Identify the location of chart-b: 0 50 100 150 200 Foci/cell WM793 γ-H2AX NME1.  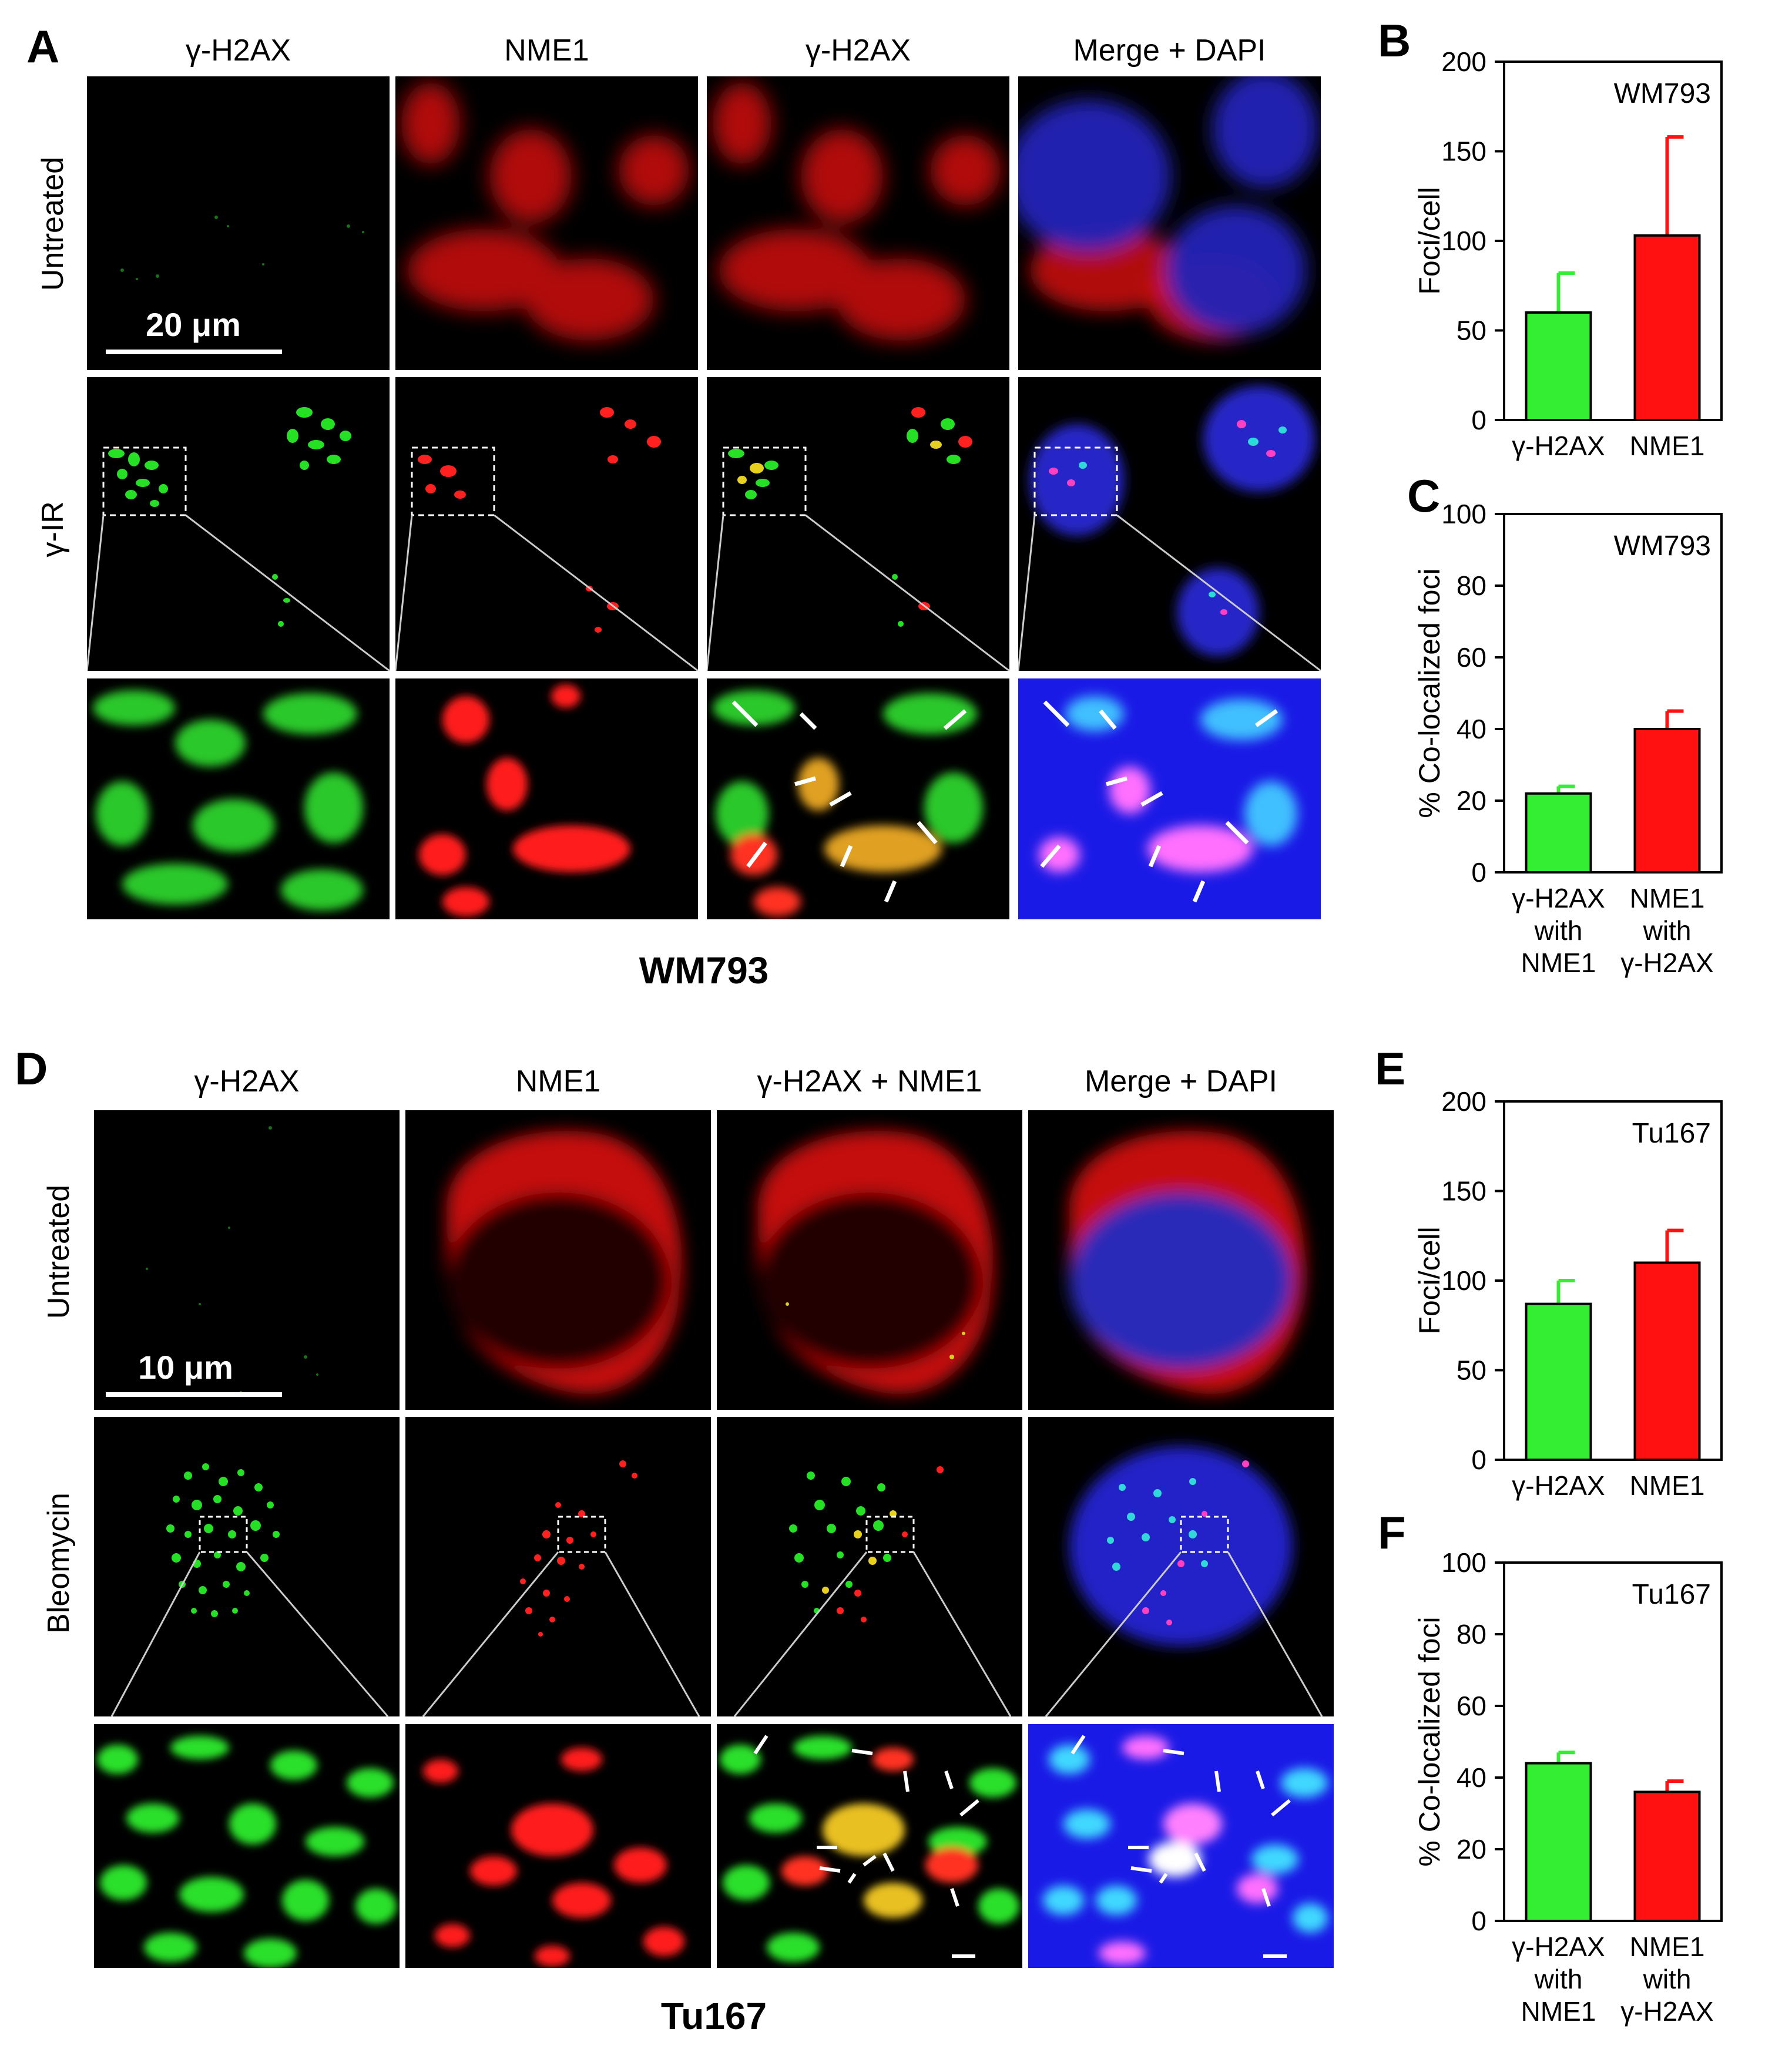
(1568, 253).